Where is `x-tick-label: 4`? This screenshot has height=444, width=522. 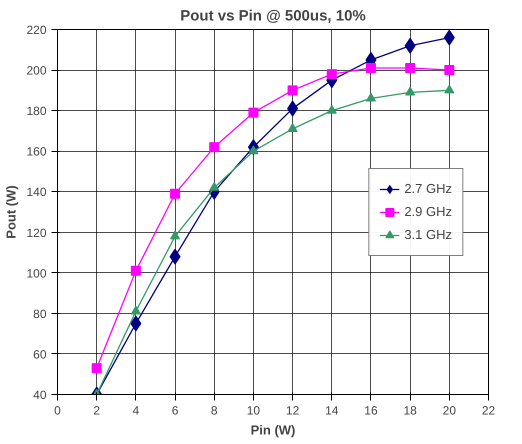
x-tick-label: 4 is located at coordinates (136, 411).